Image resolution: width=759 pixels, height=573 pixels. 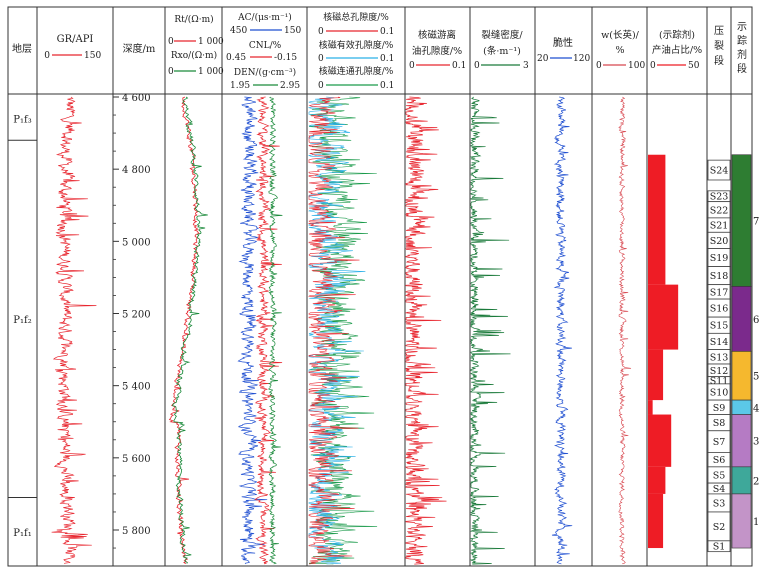 What do you see at coordinates (756, 222) in the screenshot?
I see `tracer-stage-label: 7` at bounding box center [756, 222].